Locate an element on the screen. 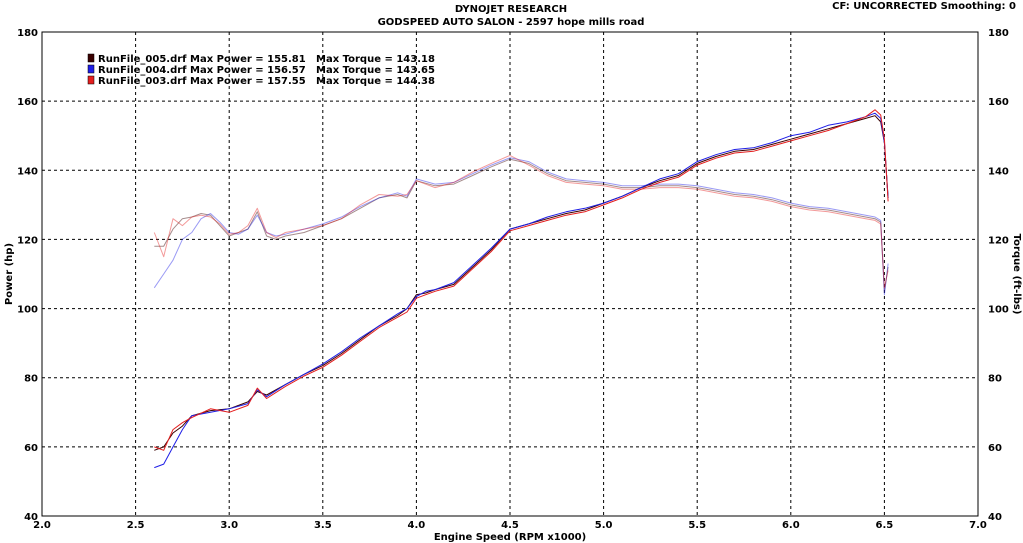 The width and height of the screenshot is (1023, 543). y-tick-label: 100 is located at coordinates (27, 310).